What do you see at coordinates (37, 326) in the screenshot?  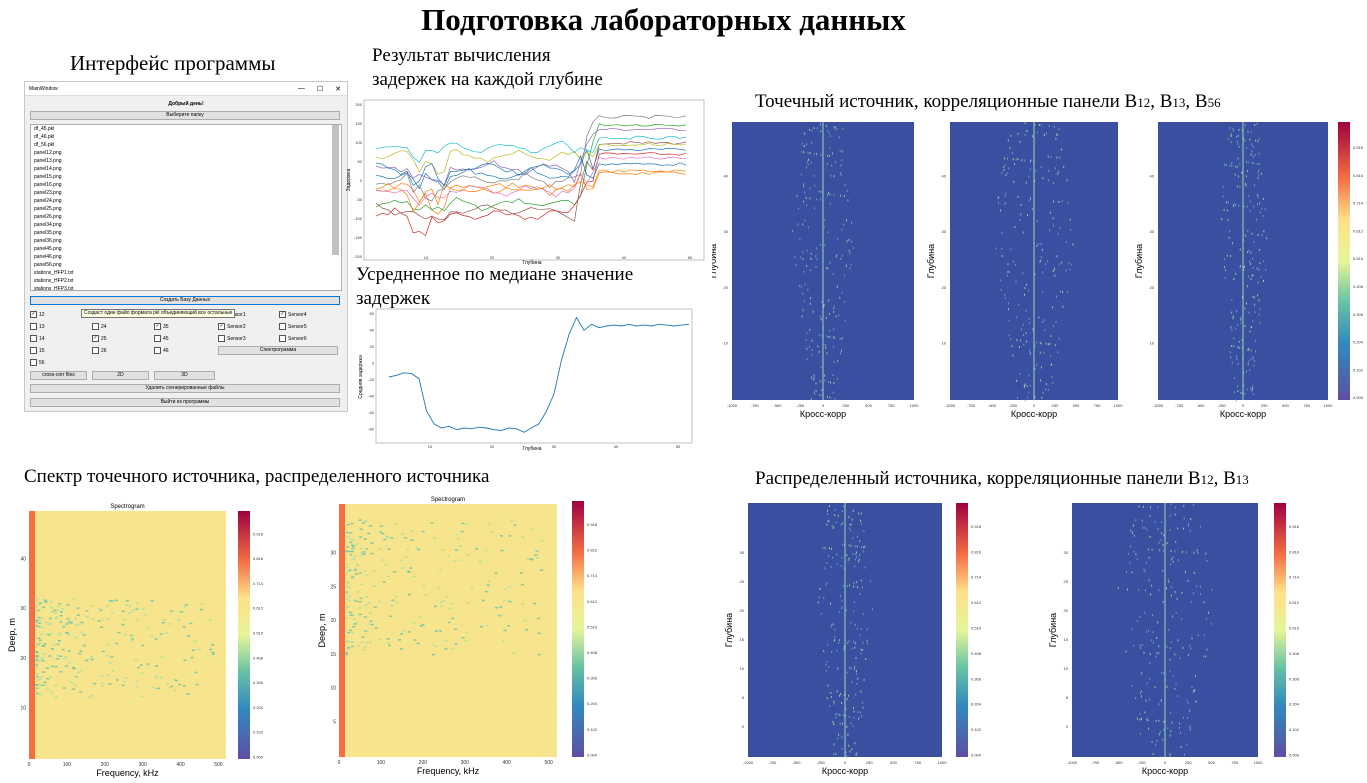 I see `checkbox-13: 13` at bounding box center [37, 326].